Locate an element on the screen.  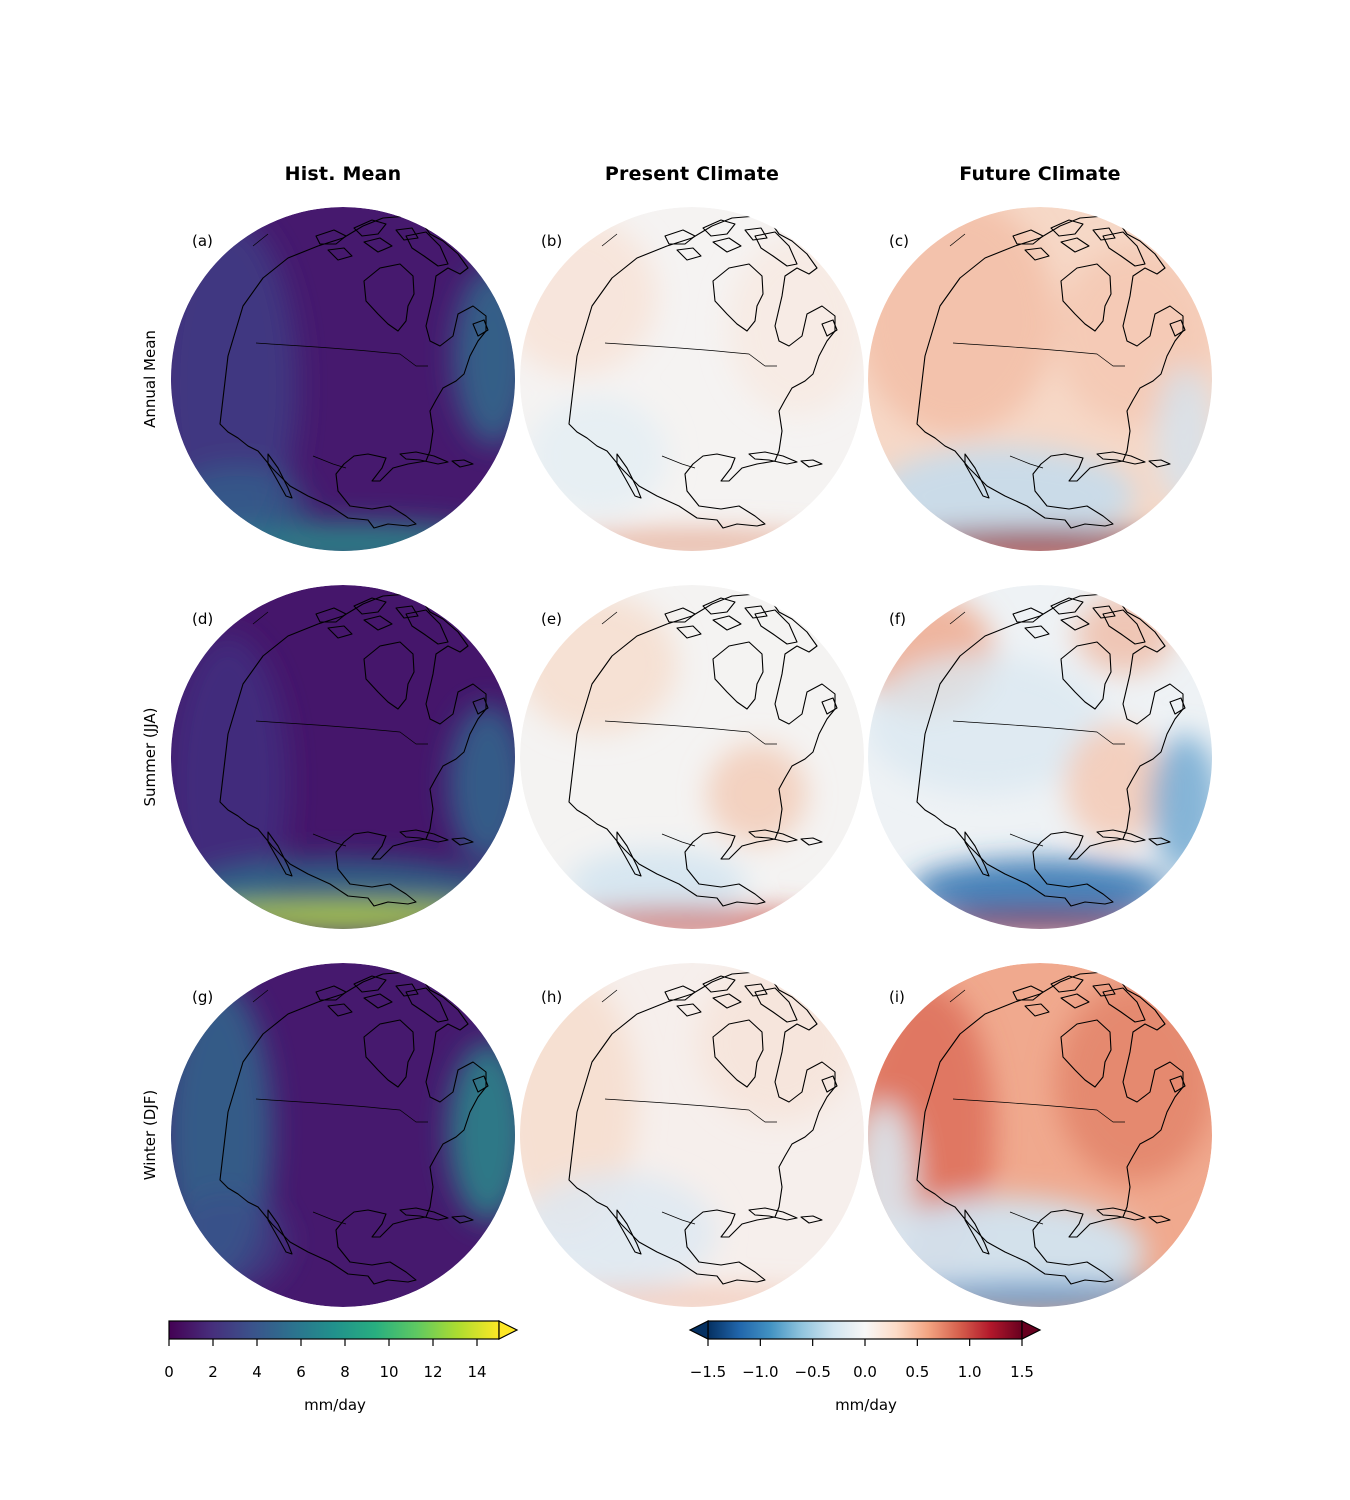
colorbar-diff: mm/day −1.5 −1.0 −0.5 0.0 0.5 1.0 1.5 is located at coordinates (870, 1367).